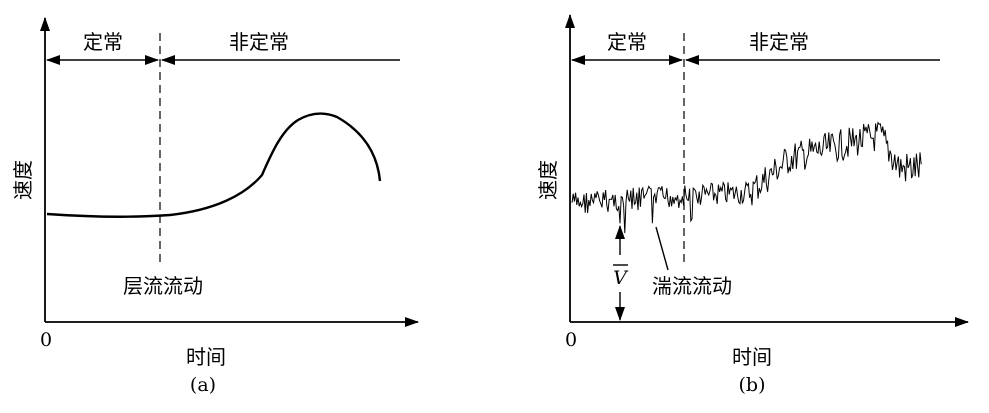  I want to click on panel-b-caption: (b), so click(752, 385).